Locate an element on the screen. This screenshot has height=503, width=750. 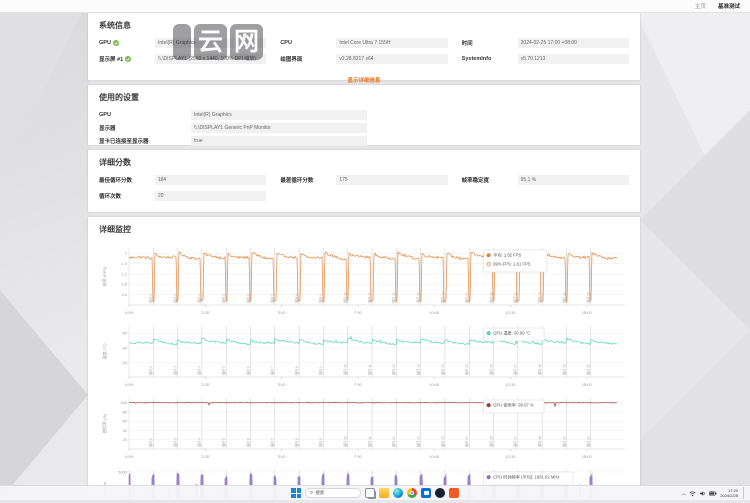
field-label: 时间 is located at coordinates (467, 43).